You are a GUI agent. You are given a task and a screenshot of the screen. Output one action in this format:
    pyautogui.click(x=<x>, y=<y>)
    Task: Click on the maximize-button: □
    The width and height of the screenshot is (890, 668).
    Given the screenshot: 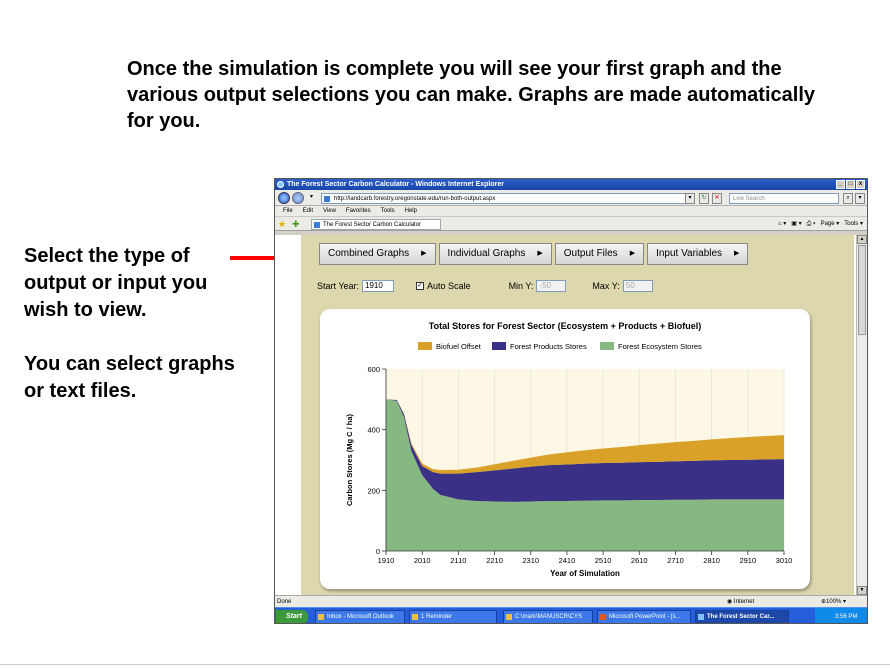 What is the action you would take?
    pyautogui.click(x=850, y=184)
    